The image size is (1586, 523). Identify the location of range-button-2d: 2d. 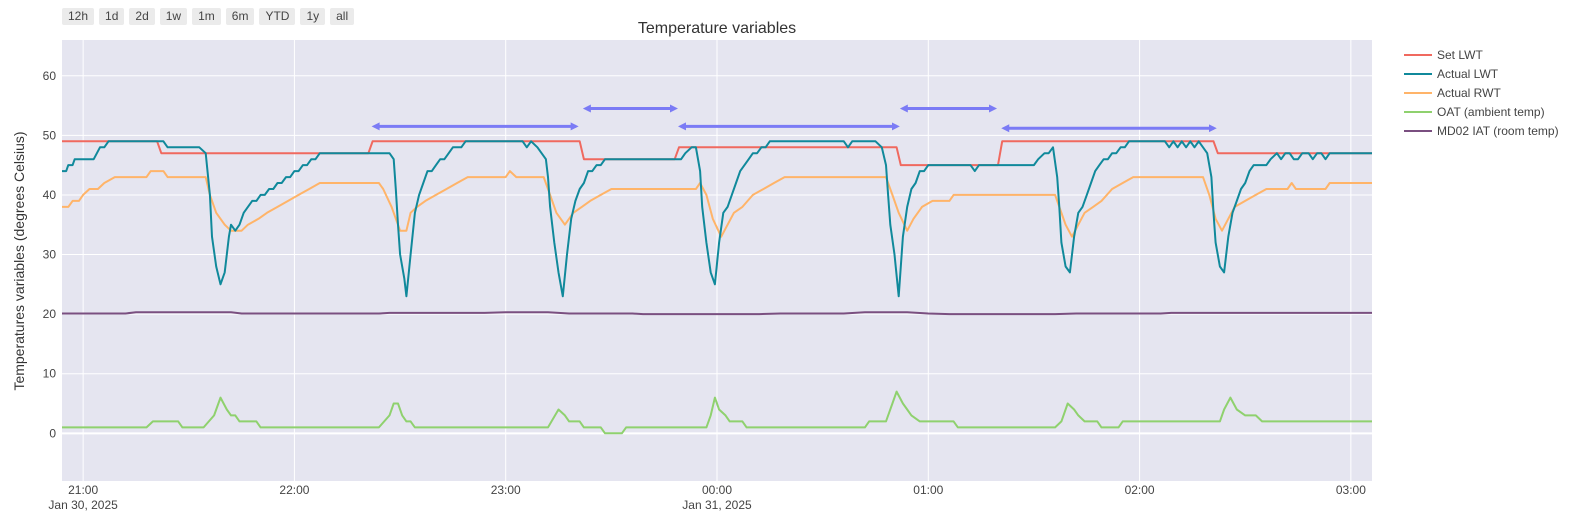
(142, 16).